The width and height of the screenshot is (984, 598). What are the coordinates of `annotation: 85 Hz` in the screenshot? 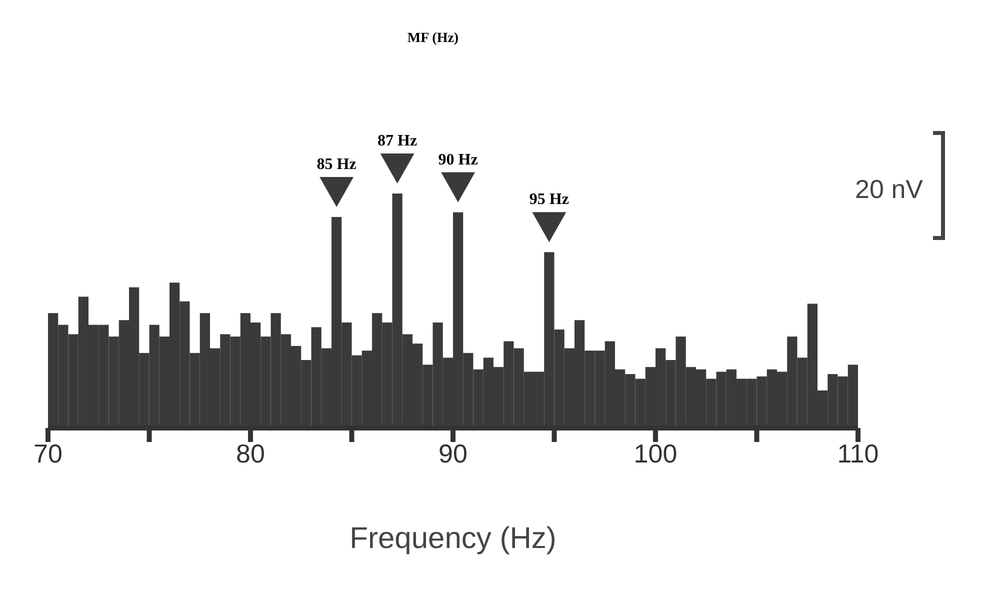 It's located at (336, 164).